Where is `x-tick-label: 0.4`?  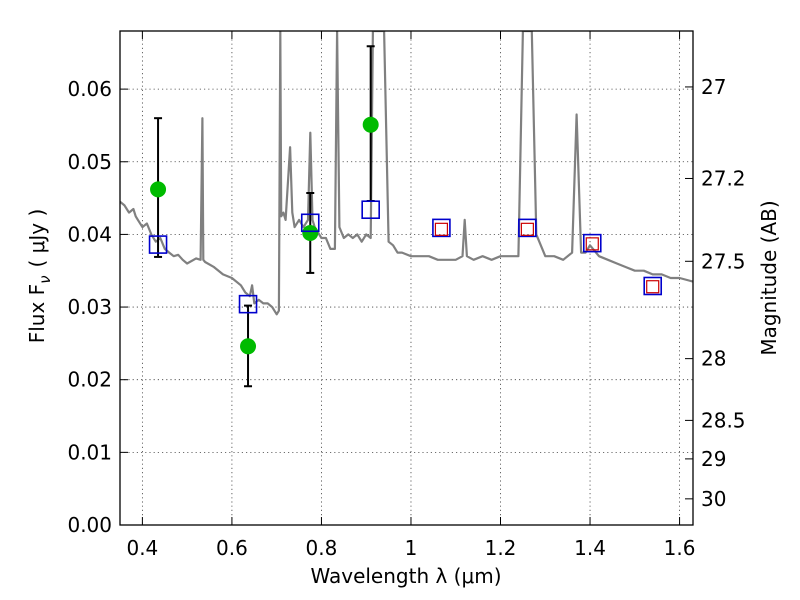 x-tick-label: 0.4 is located at coordinates (142, 548).